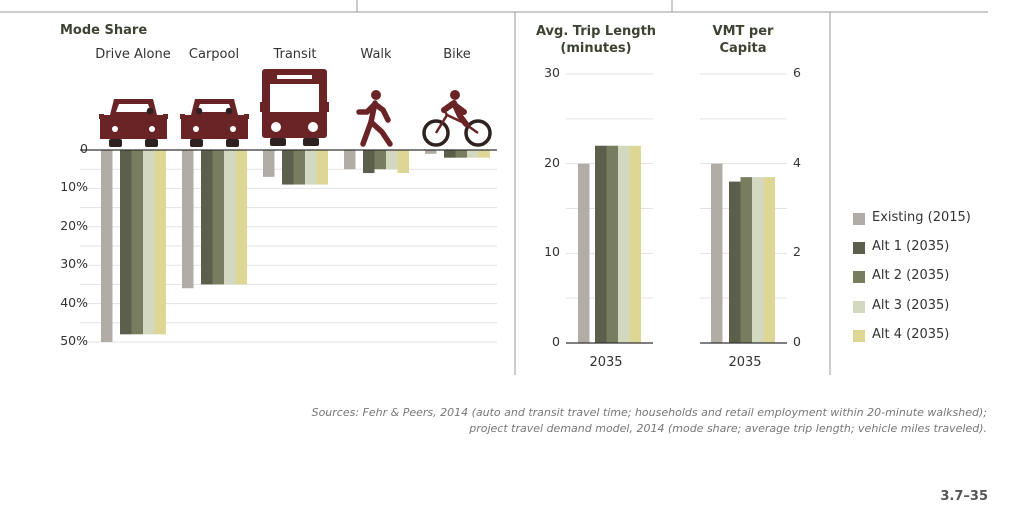 This screenshot has height=529, width=1022. I want to click on category-label-transit: Transit, so click(295, 54).